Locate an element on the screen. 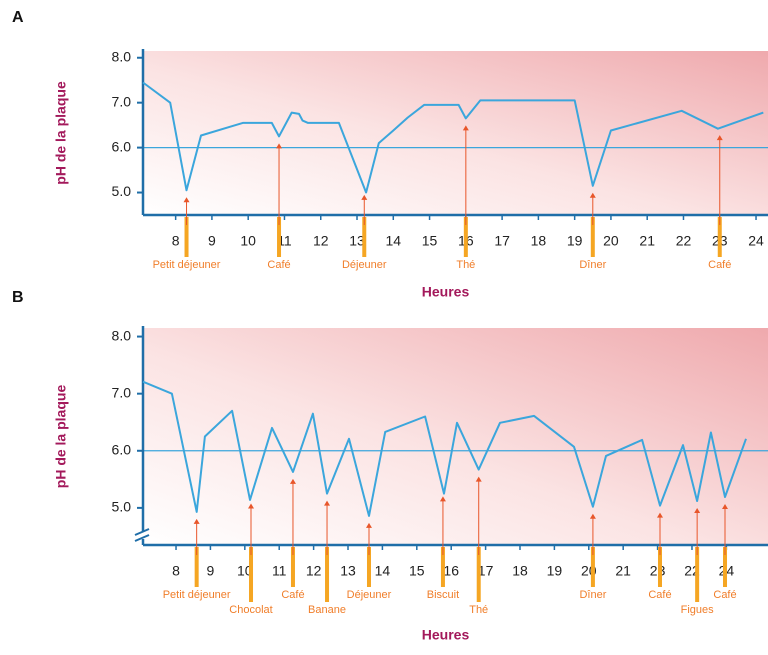  meal-label: Biscuit is located at coordinates (443, 595).